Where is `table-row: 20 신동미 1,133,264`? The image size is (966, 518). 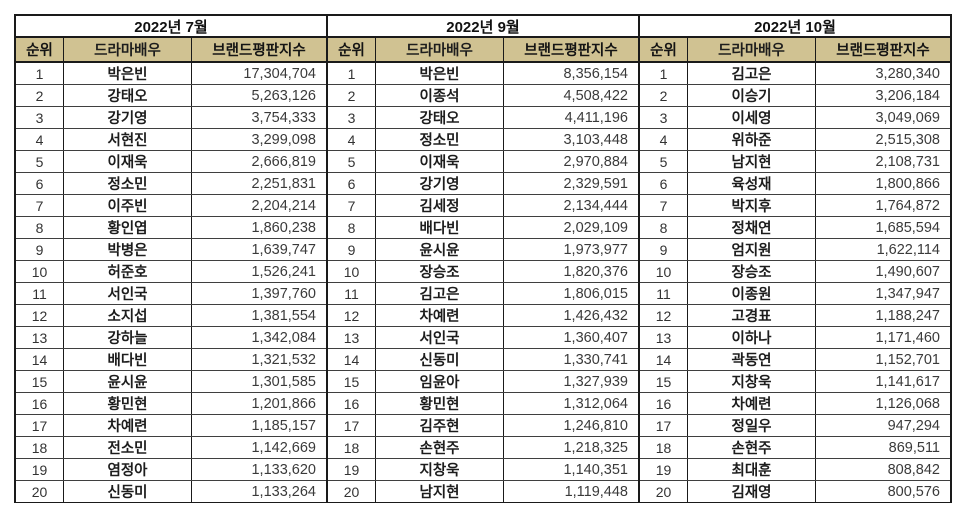
table-row: 20 신동미 1,133,264 is located at coordinates (171, 491).